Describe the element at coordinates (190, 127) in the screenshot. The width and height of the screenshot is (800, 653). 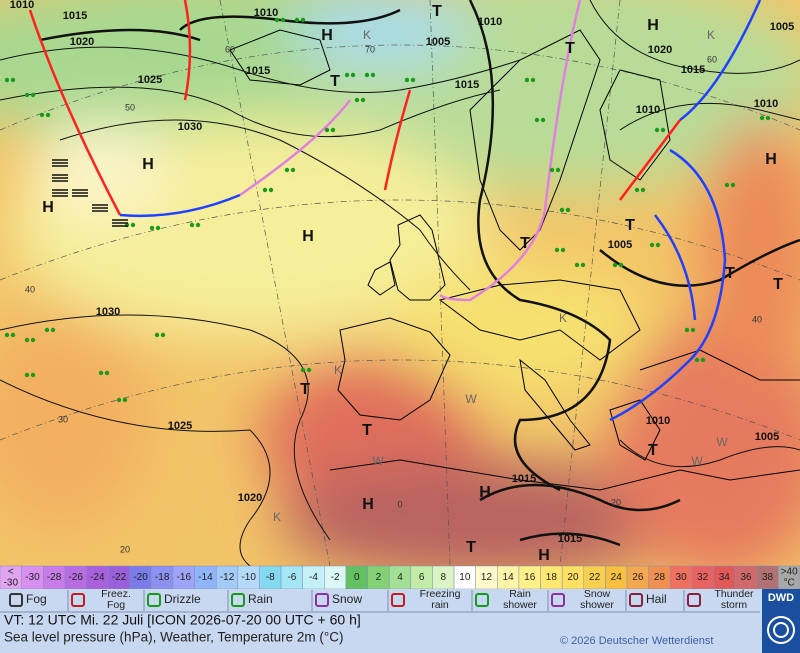
I see `isobar-label: 1030` at that location.